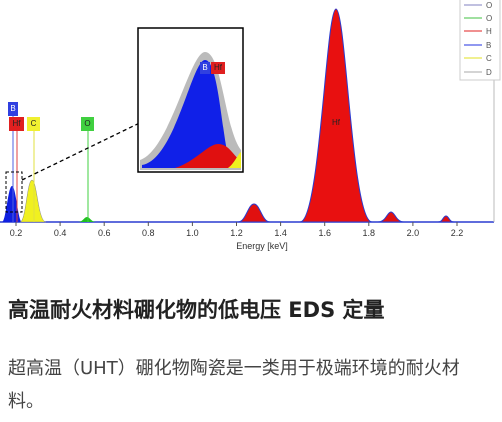 The image size is (502, 422). I want to click on zoom-region, so click(14, 192).